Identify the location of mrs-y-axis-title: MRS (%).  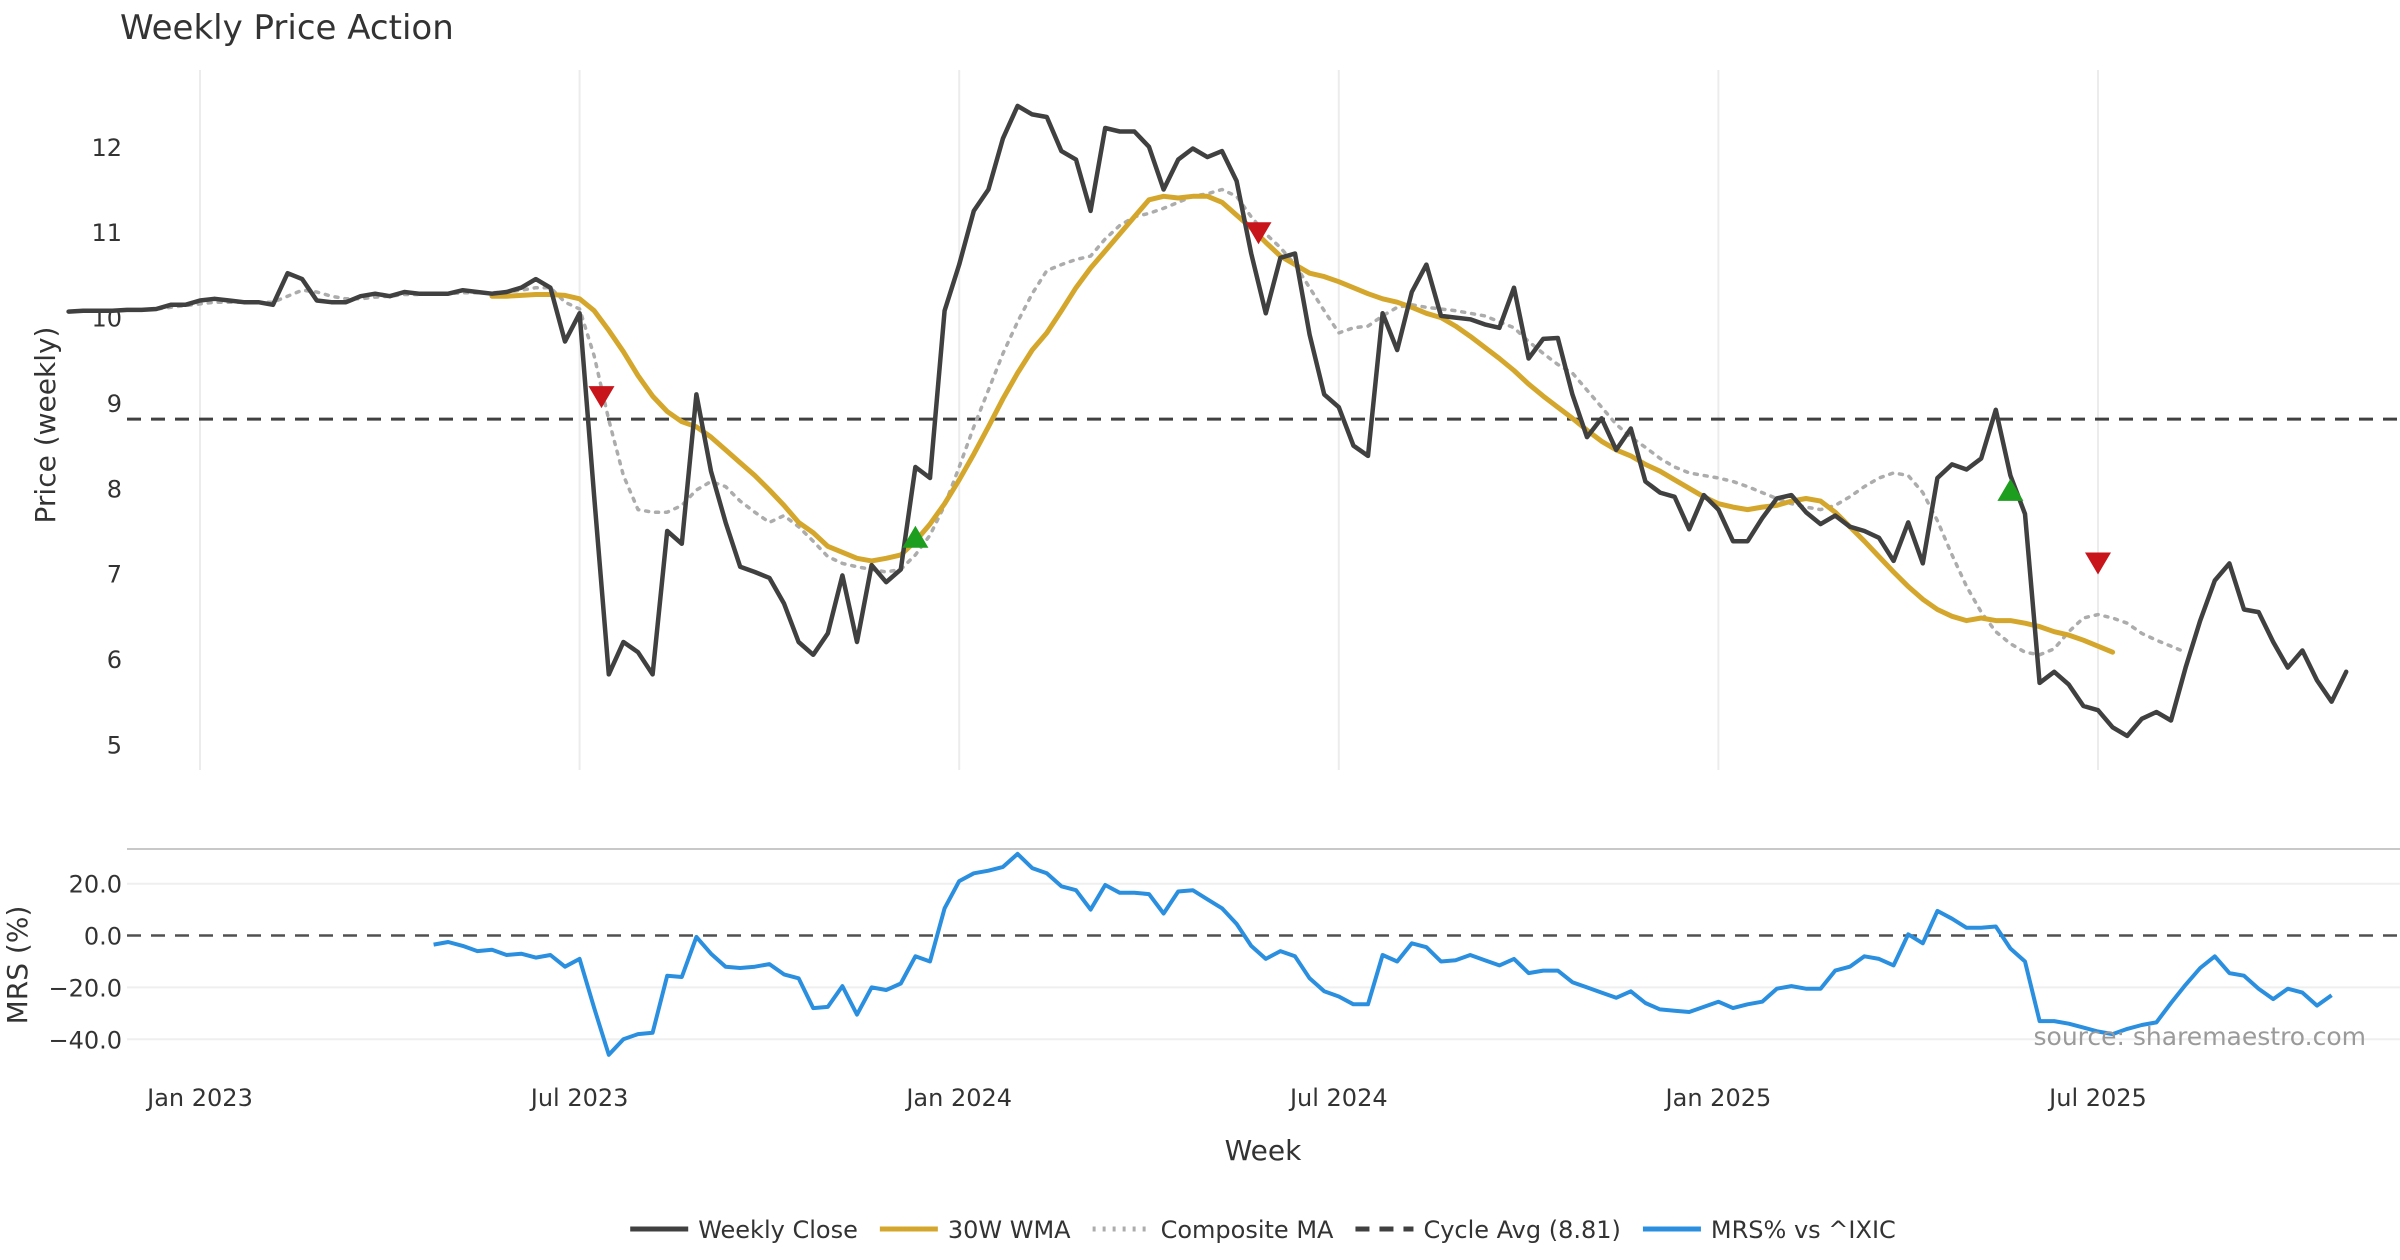
(17, 965).